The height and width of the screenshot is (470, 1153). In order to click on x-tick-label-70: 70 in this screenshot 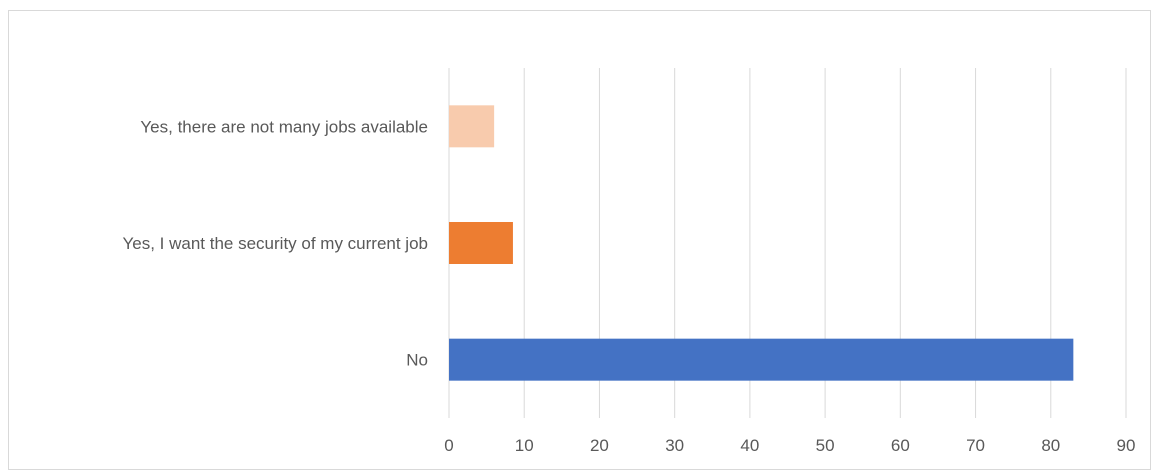, I will do `click(975, 445)`.